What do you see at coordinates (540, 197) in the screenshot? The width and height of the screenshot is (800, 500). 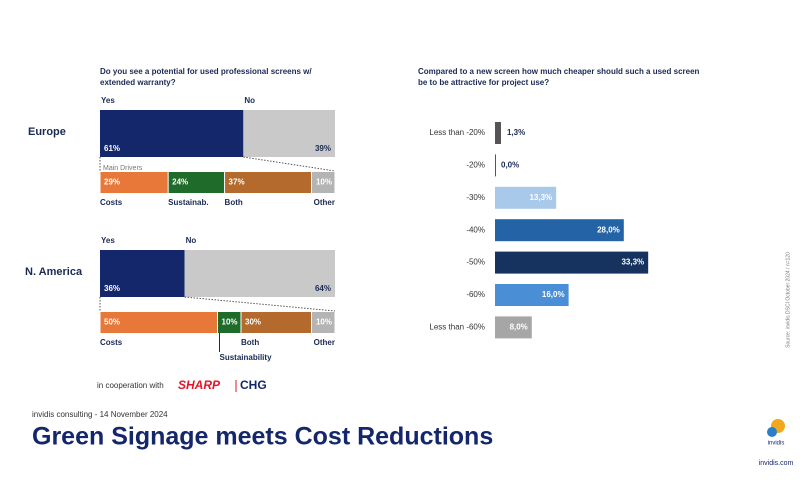 I see `value-label: 13,3%` at bounding box center [540, 197].